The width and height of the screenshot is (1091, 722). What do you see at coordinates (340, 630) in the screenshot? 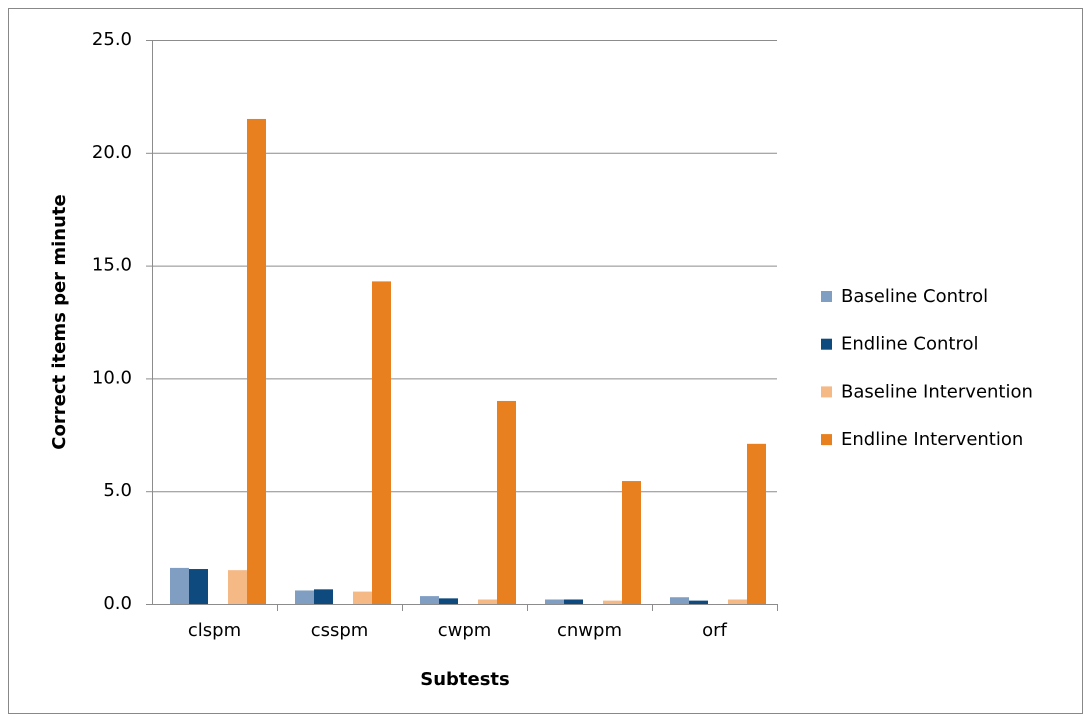
I see `x-tick-label: csspm` at bounding box center [340, 630].